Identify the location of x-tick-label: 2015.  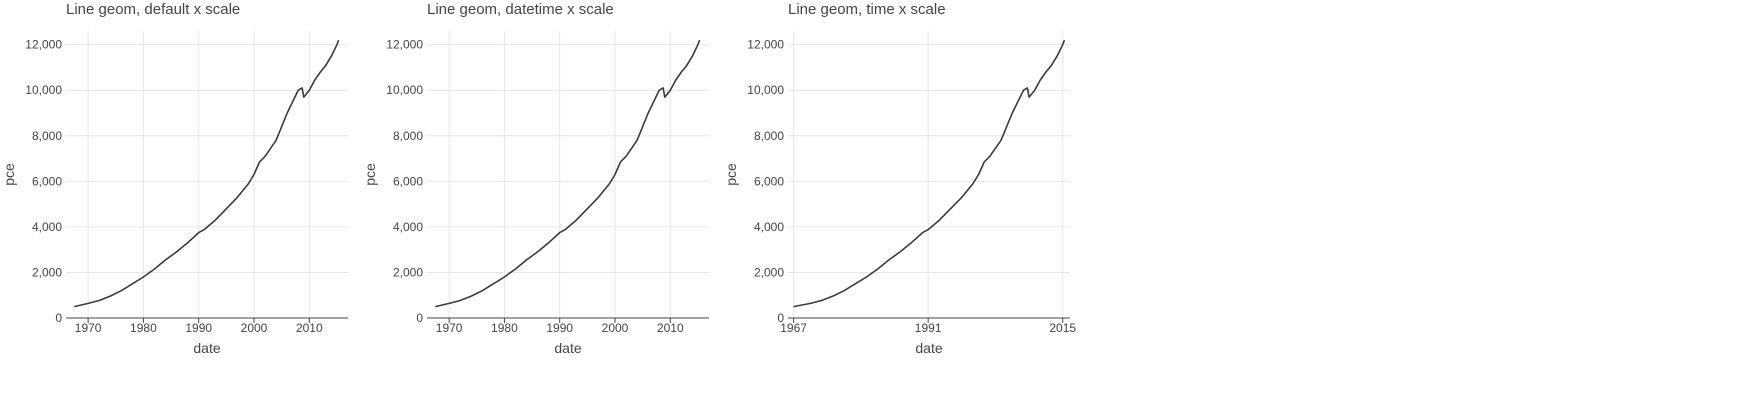
(1062, 328).